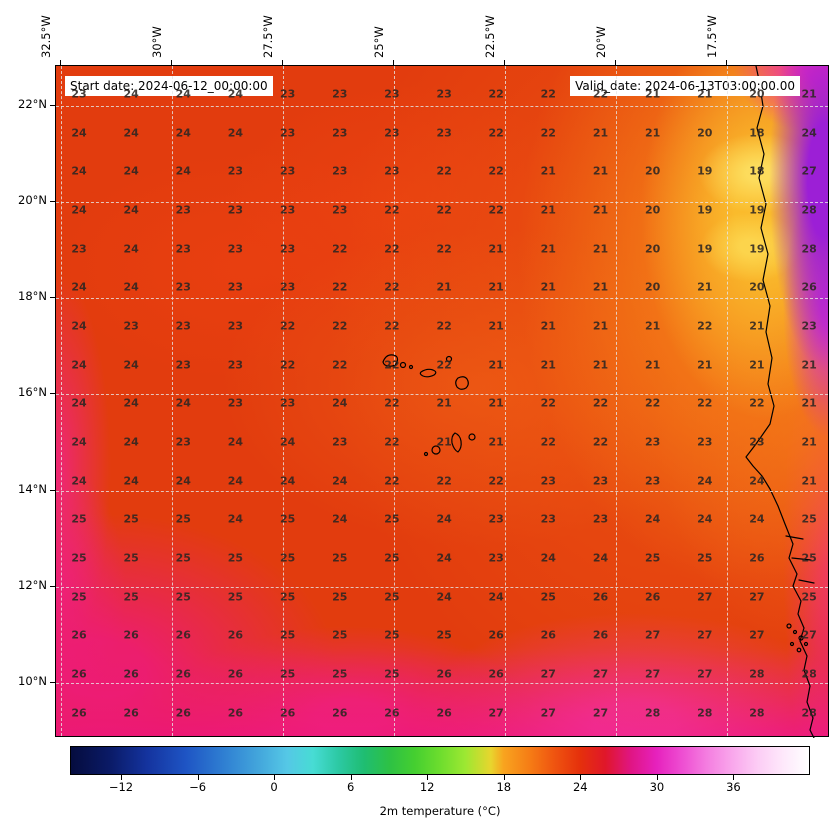  I want to click on lat-tick-label: 16°N, so click(32, 392).